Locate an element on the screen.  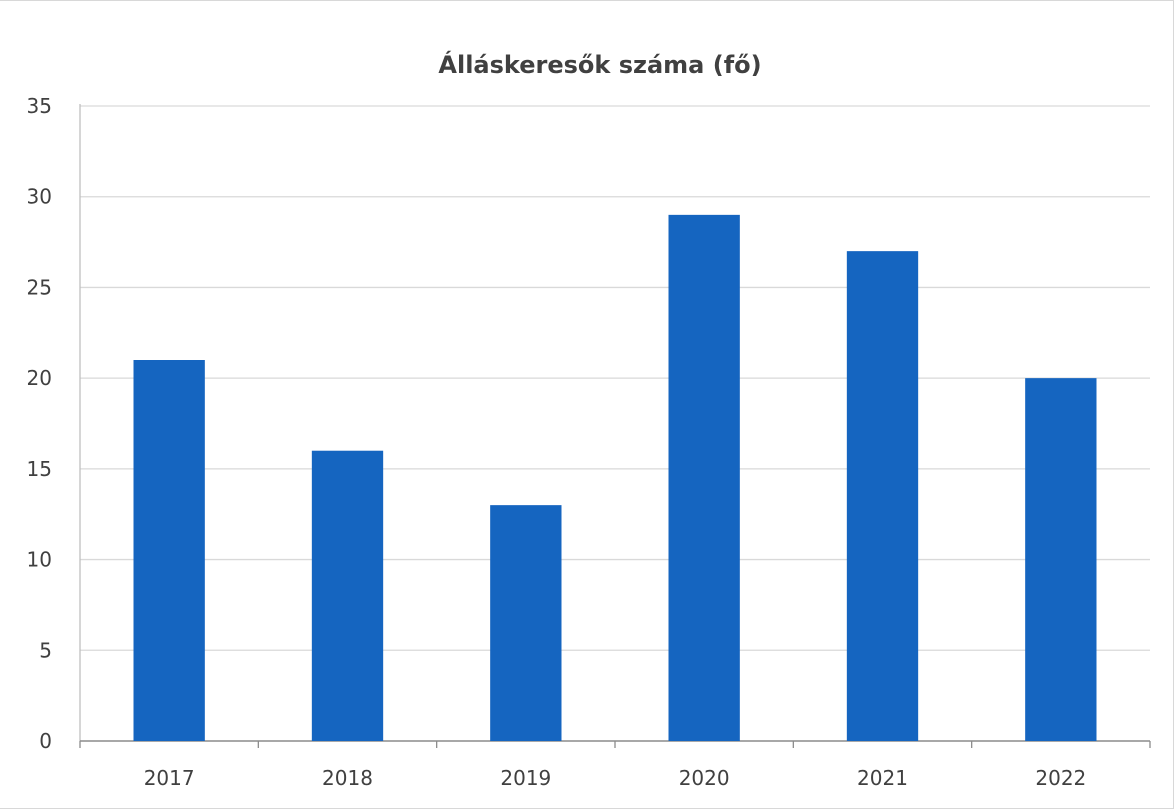
y-tick-label-35: 35 is located at coordinates (39, 106).